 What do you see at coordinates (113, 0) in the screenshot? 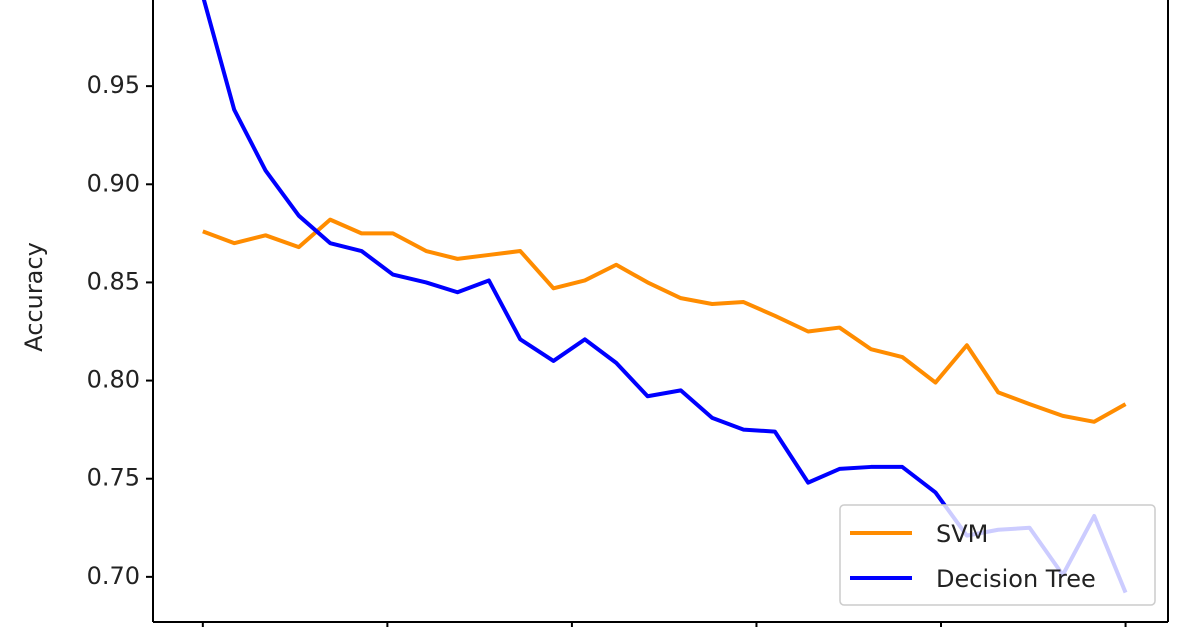
I see `y-tick-label: 1.00` at bounding box center [113, 0].